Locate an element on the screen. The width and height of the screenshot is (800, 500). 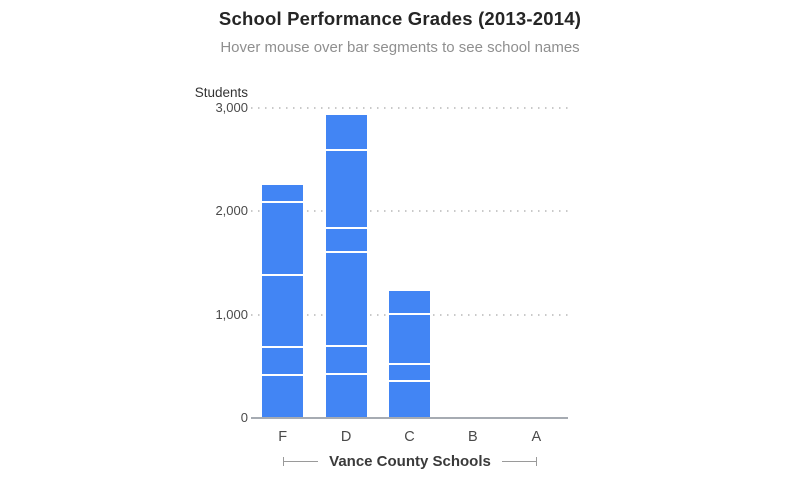
bracket-right-line is located at coordinates (518, 461).